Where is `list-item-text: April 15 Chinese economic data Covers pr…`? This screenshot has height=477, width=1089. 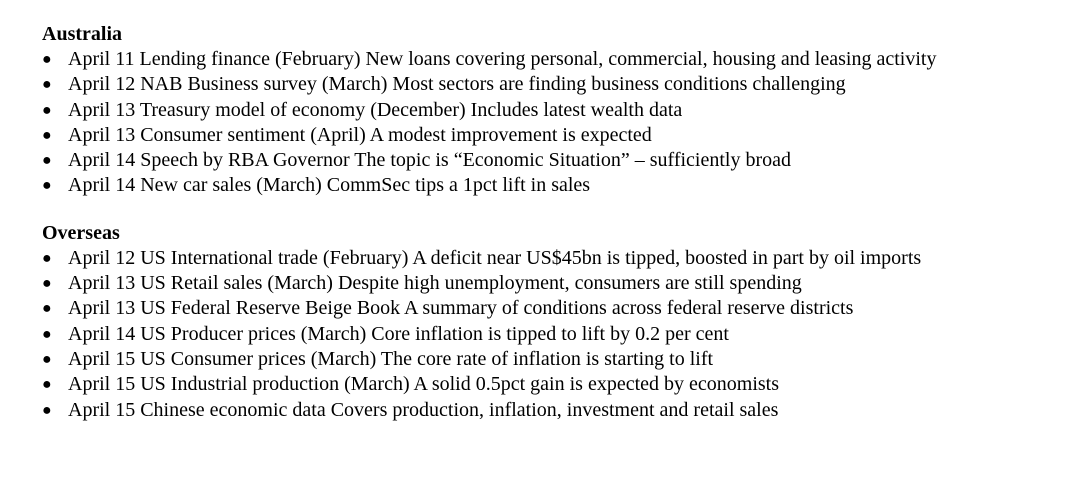
list-item-text: April 15 Chinese economic data Covers pr… is located at coordinates (423, 409).